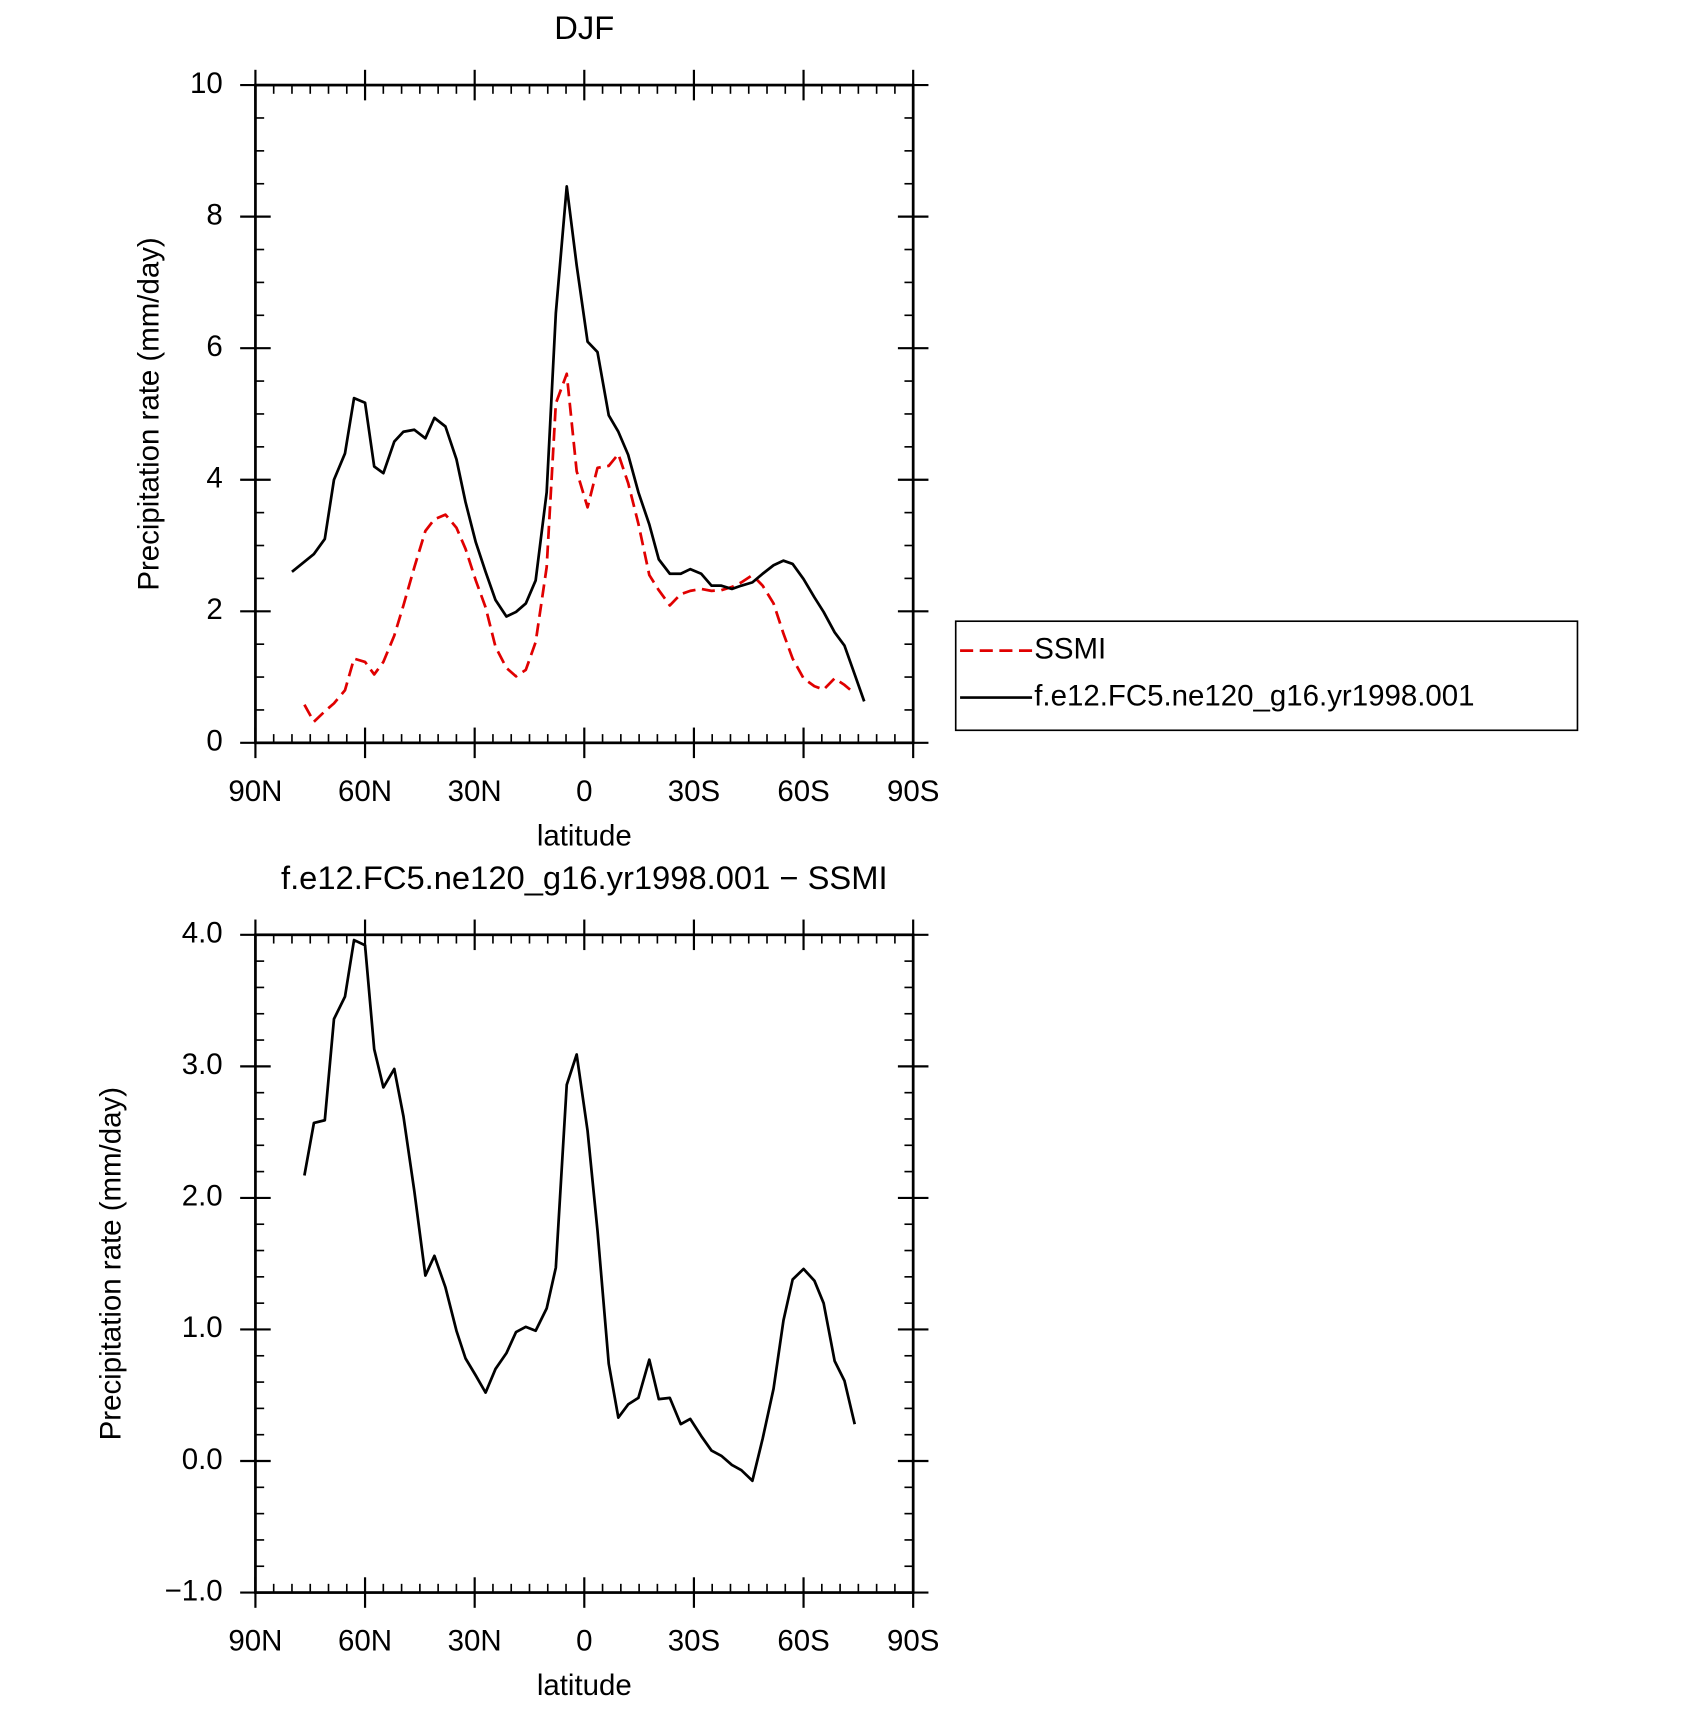 This screenshot has width=1702, height=1730. I want to click on legend-label: f.e12.FC5.ne120_g16.yr1998.001, so click(1254, 695).